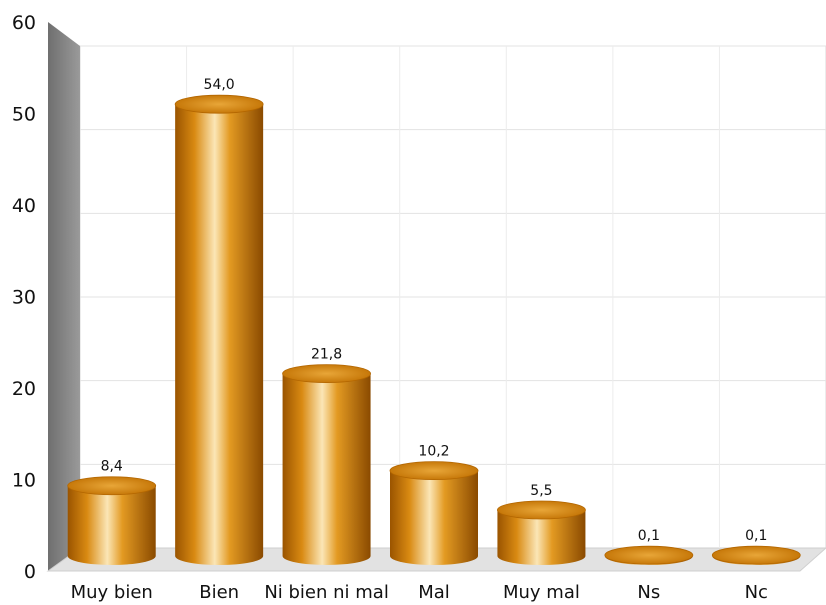 This screenshot has width=826, height=605. Describe the element at coordinates (326, 592) in the screenshot. I see `x-tick-label: Ni bien ni mal` at that location.